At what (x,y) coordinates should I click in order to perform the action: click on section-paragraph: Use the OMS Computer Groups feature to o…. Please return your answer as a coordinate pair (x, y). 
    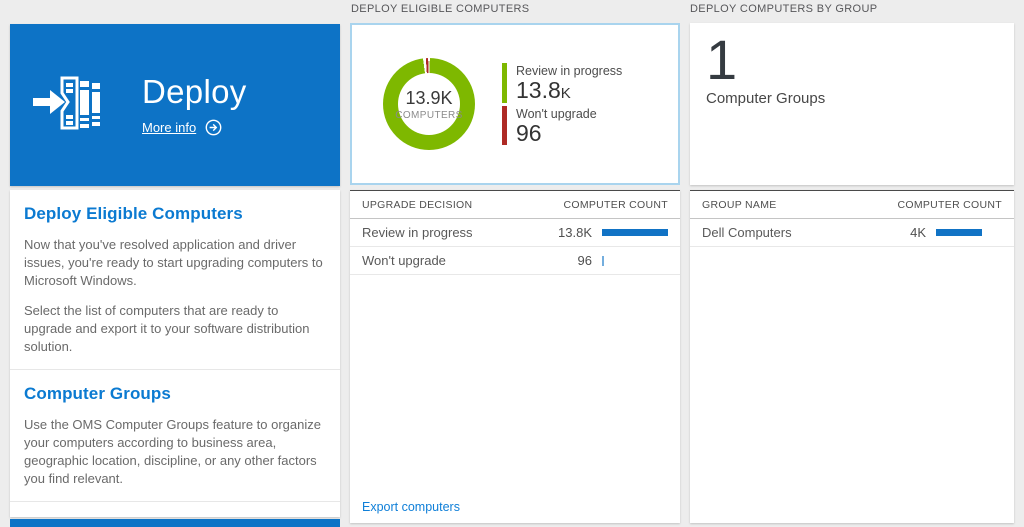
    Looking at the image, I should click on (172, 451).